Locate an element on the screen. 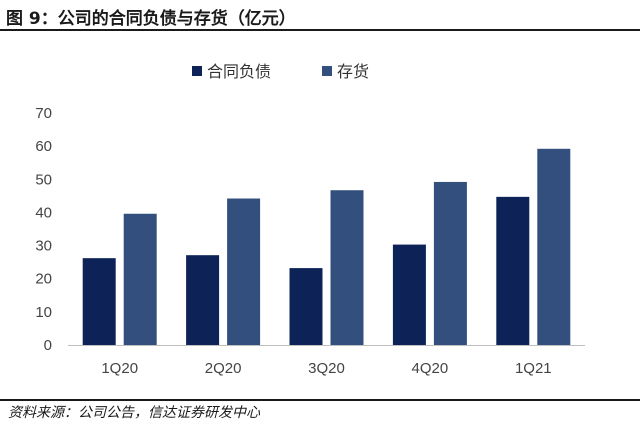 The height and width of the screenshot is (426, 640). bar-inventory-1q21 is located at coordinates (554, 246).